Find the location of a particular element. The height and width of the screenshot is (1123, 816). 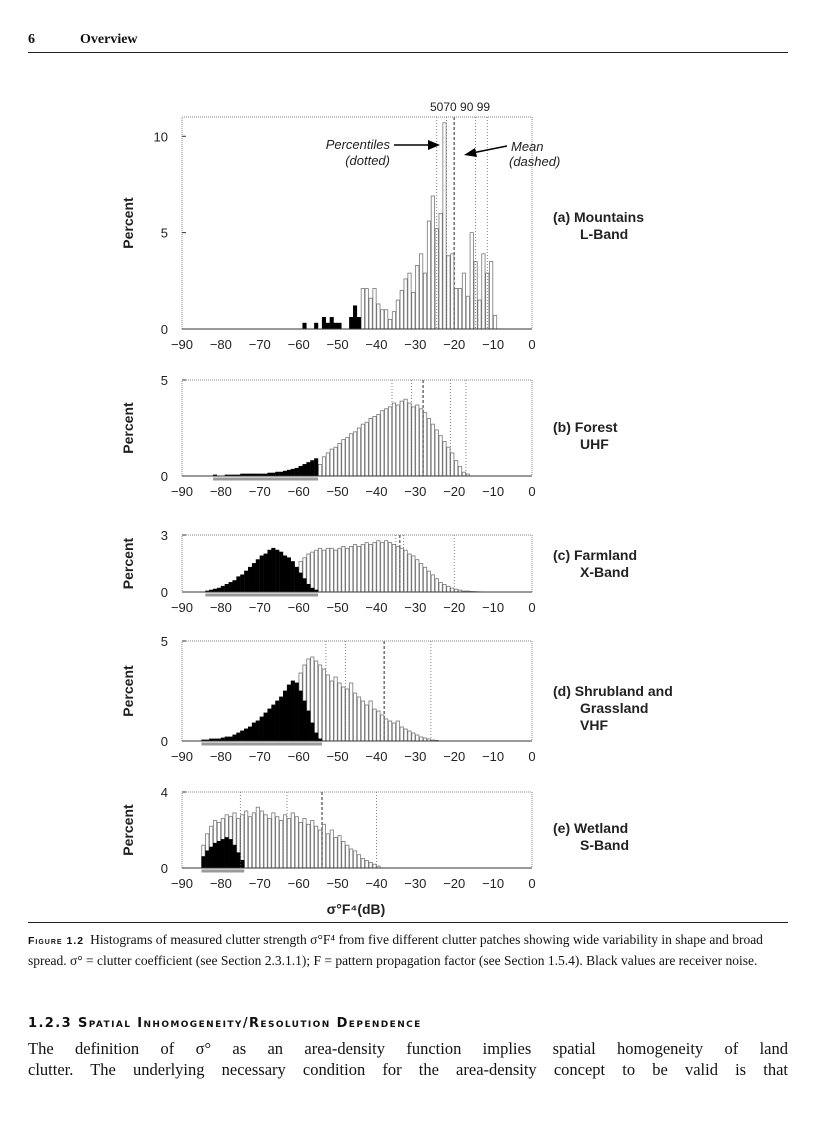

y-tick-label: 0 is located at coordinates (164, 741).